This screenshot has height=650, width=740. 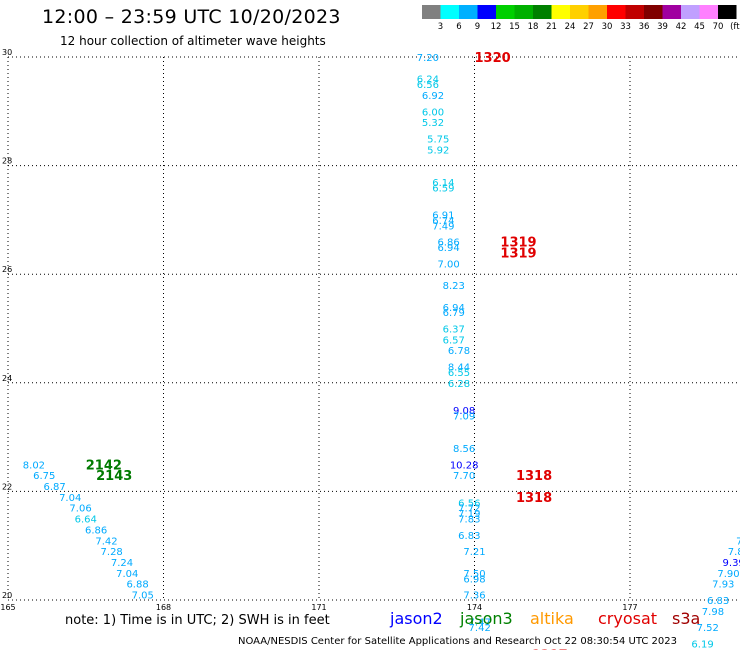 I want to click on wave-height-label: 6.79, so click(x=454, y=313).